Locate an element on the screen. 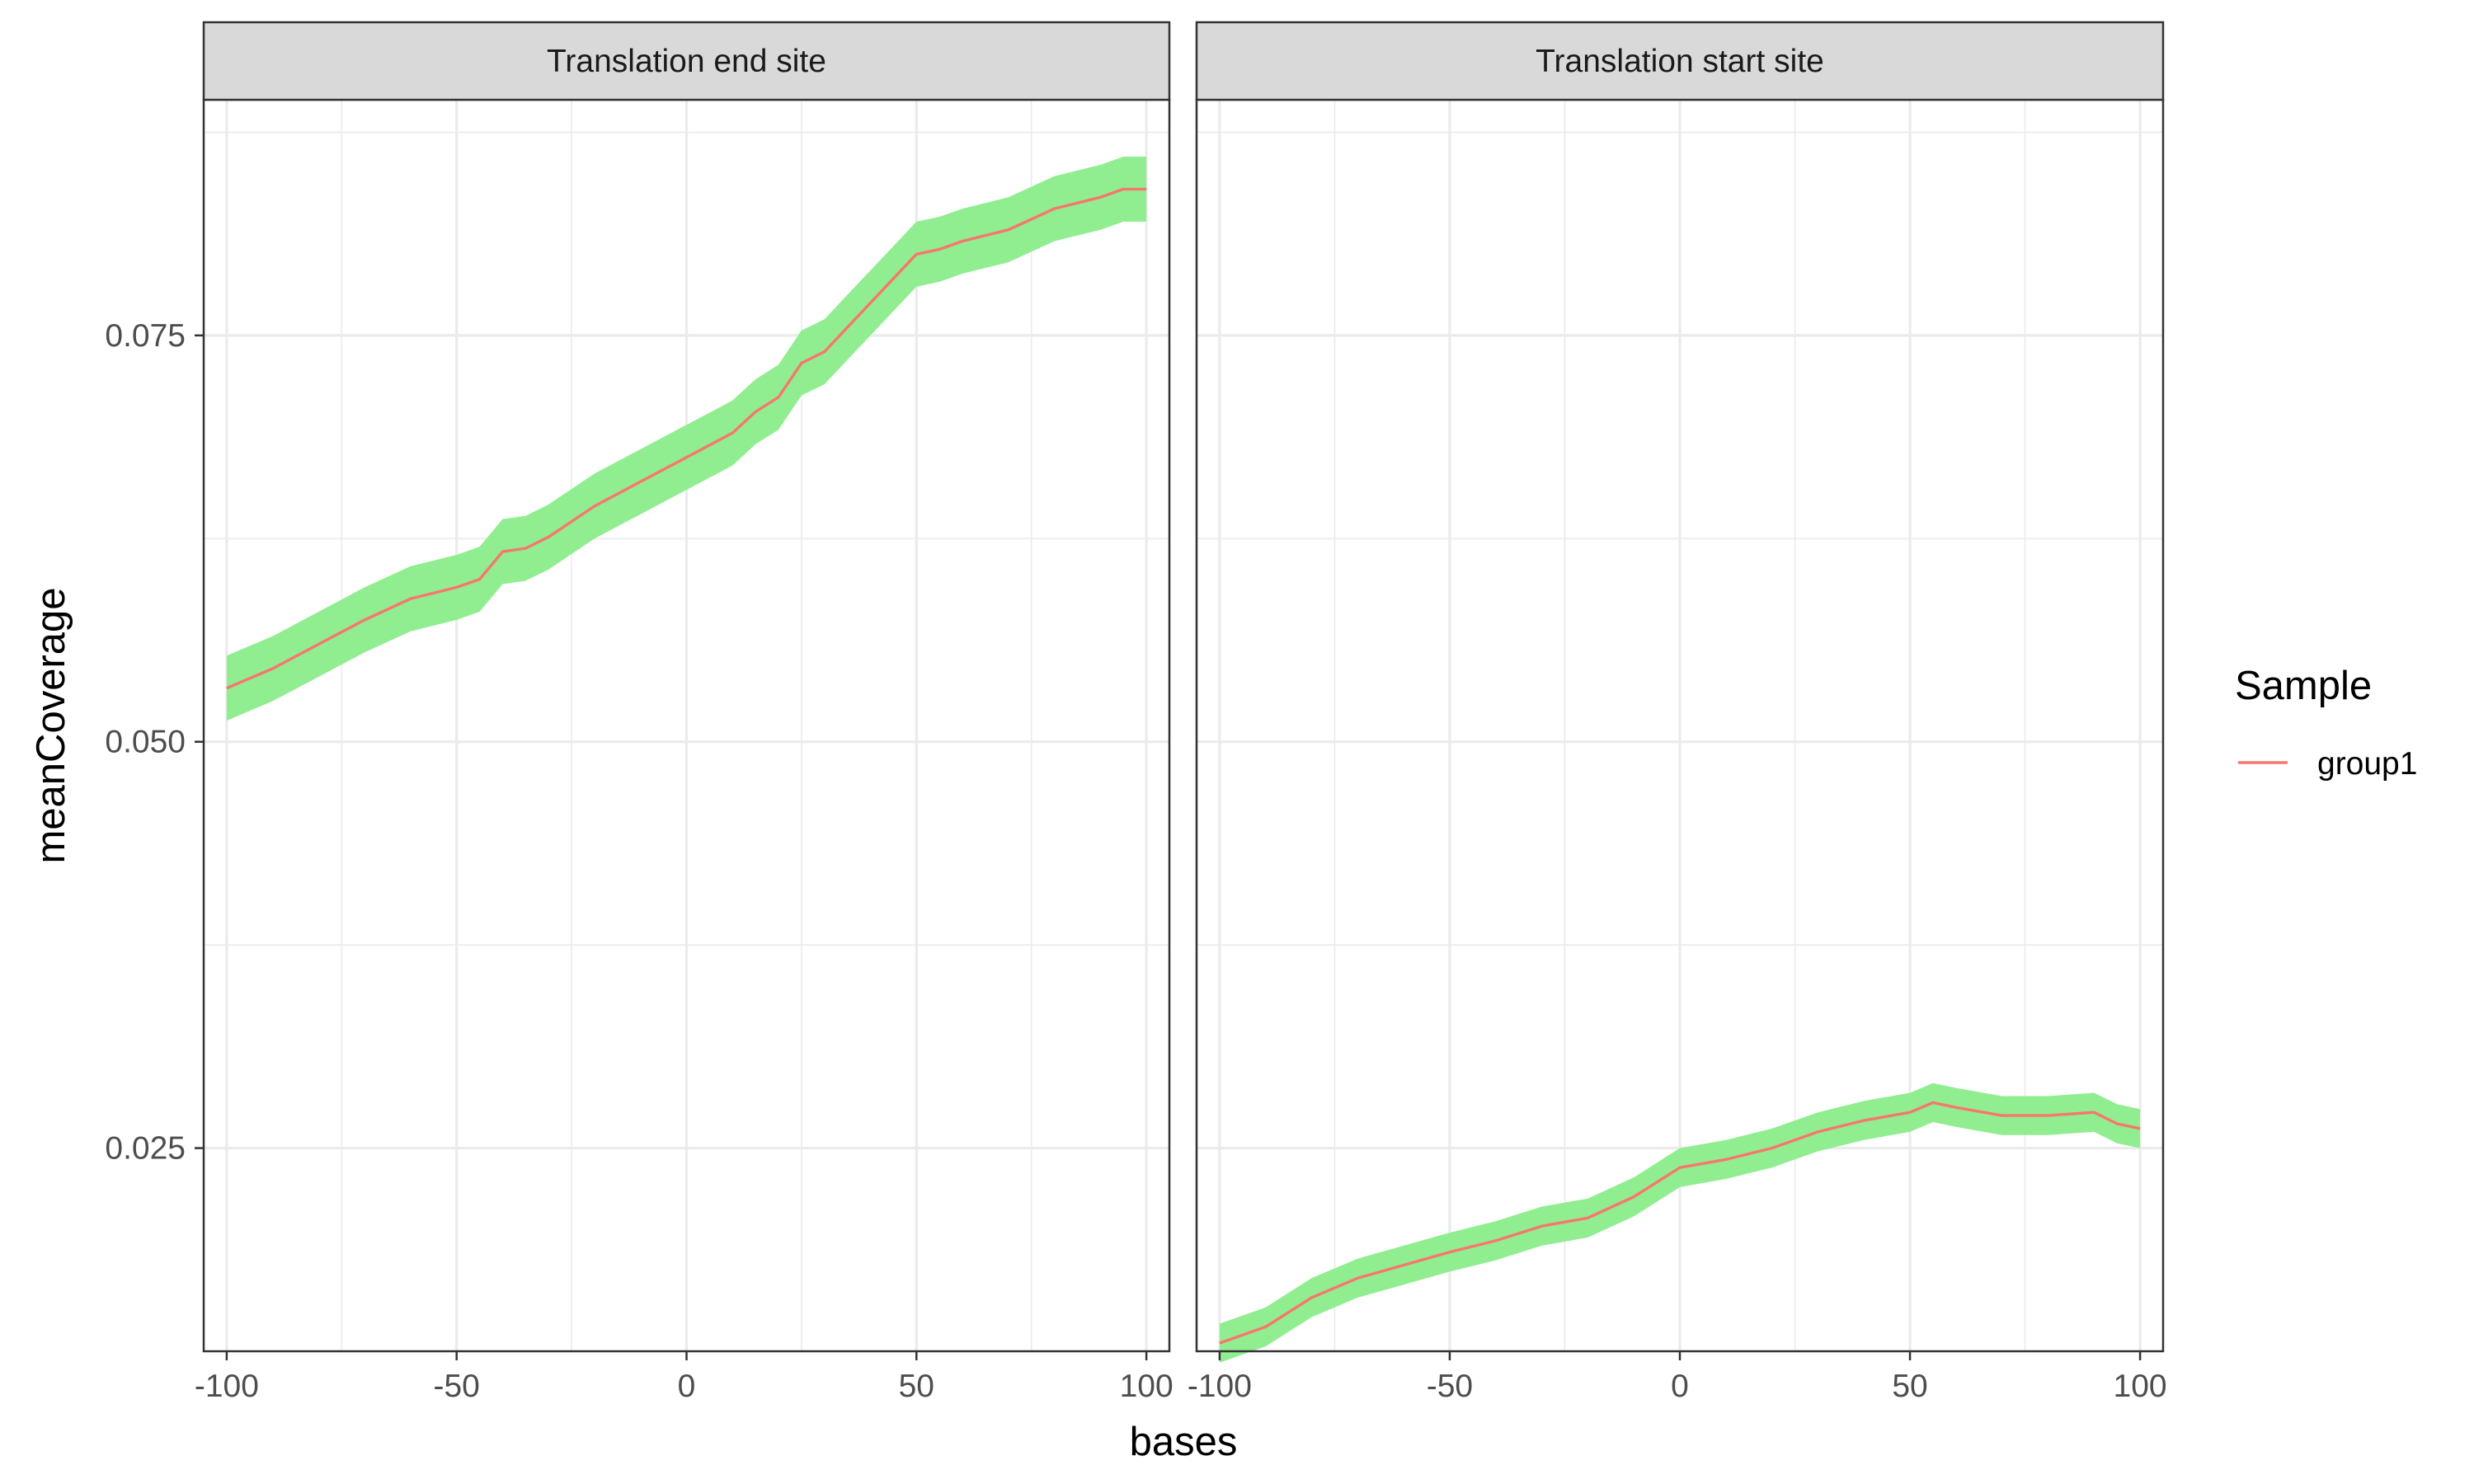  legend: Sample group1 is located at coordinates (2326, 723).